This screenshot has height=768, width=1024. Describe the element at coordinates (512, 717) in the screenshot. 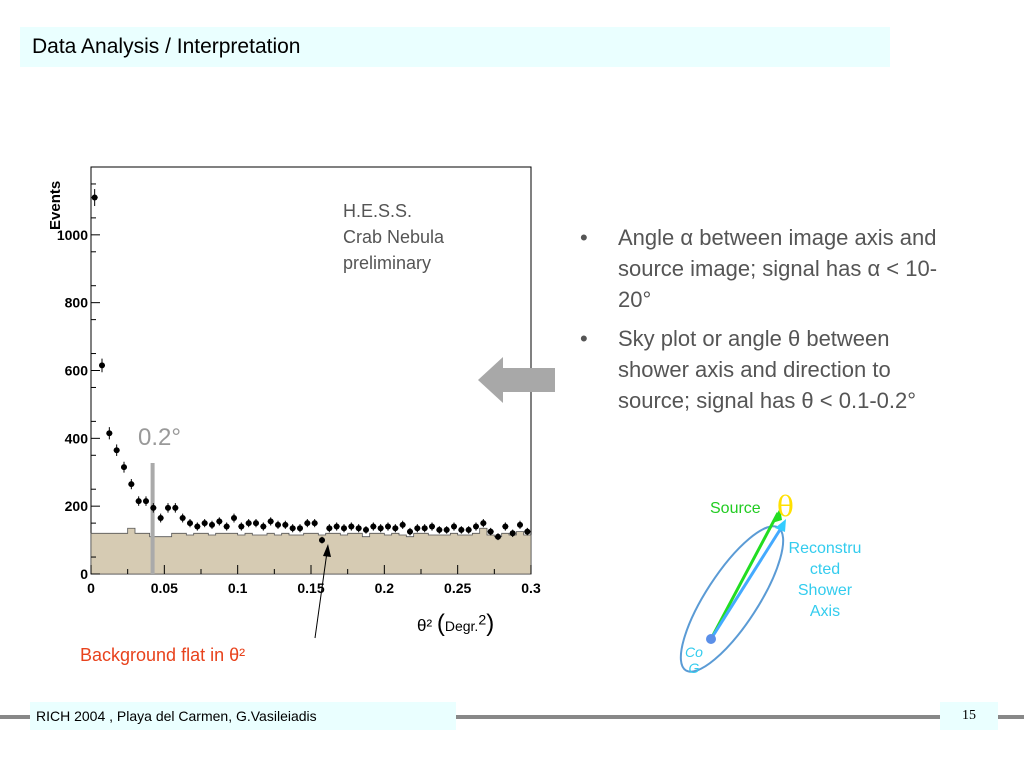

I see `footer-divider` at that location.